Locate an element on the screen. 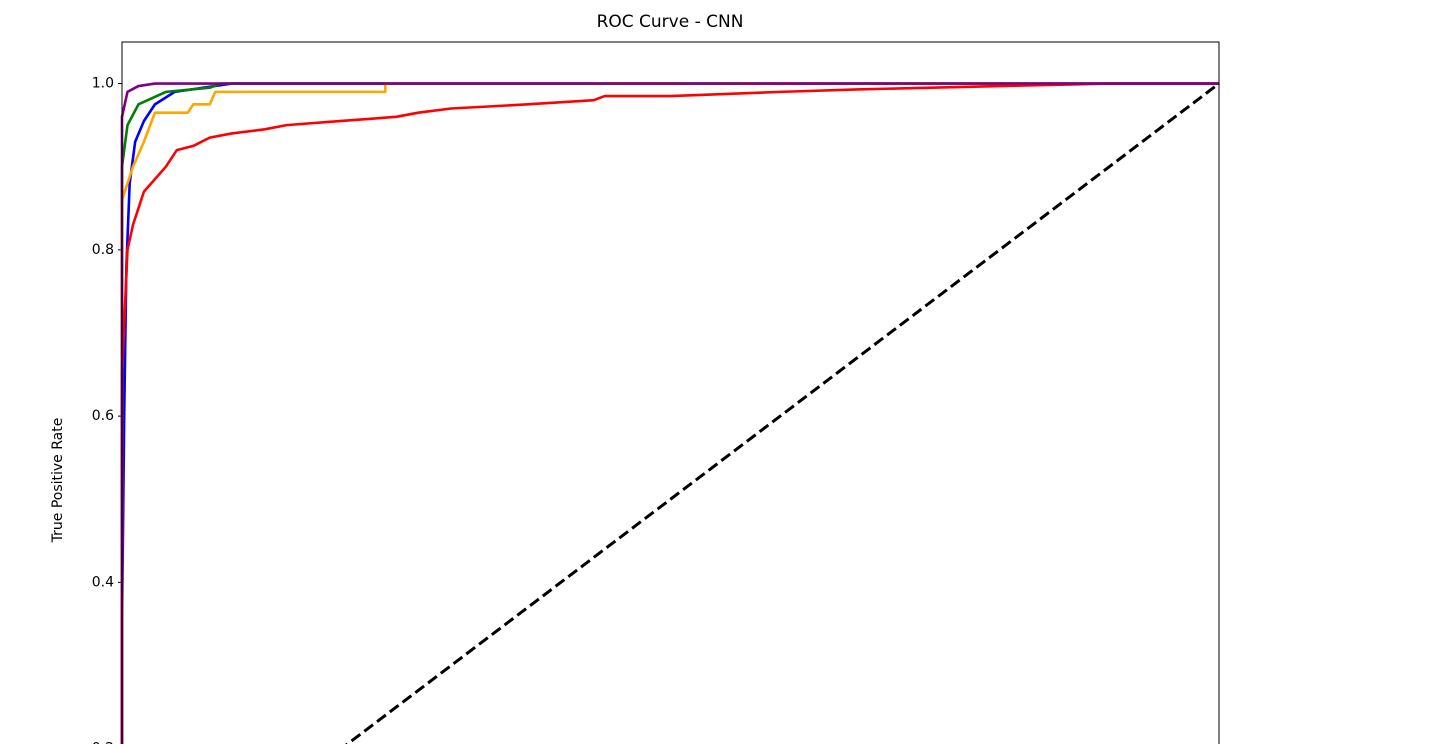 This screenshot has width=1432, height=744. y-tick-label: 0.6 is located at coordinates (103, 416).